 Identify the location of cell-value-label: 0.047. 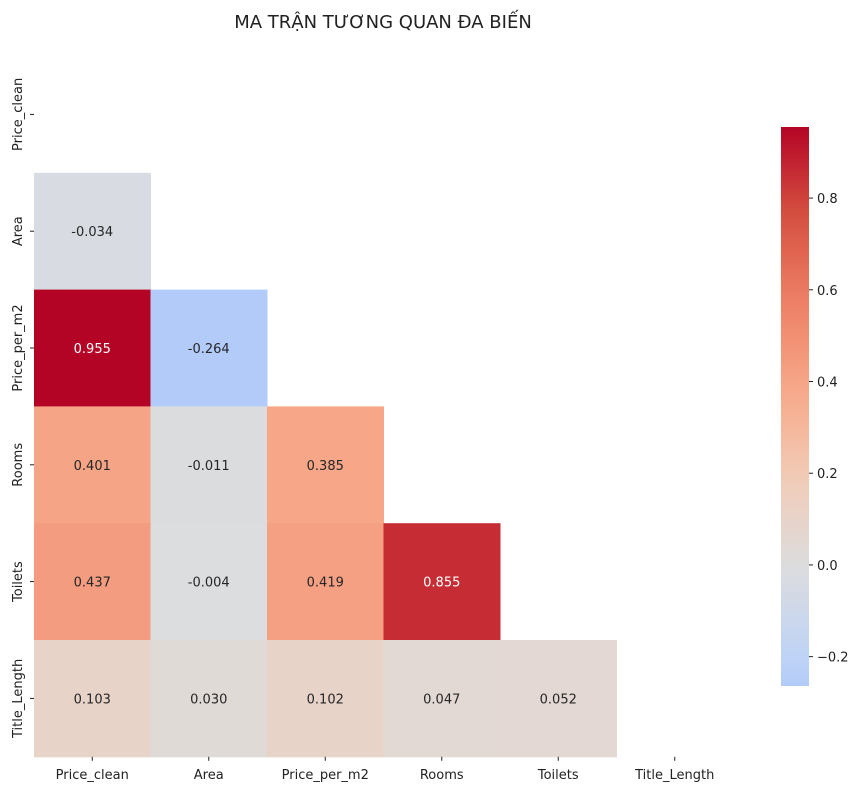
(441, 699).